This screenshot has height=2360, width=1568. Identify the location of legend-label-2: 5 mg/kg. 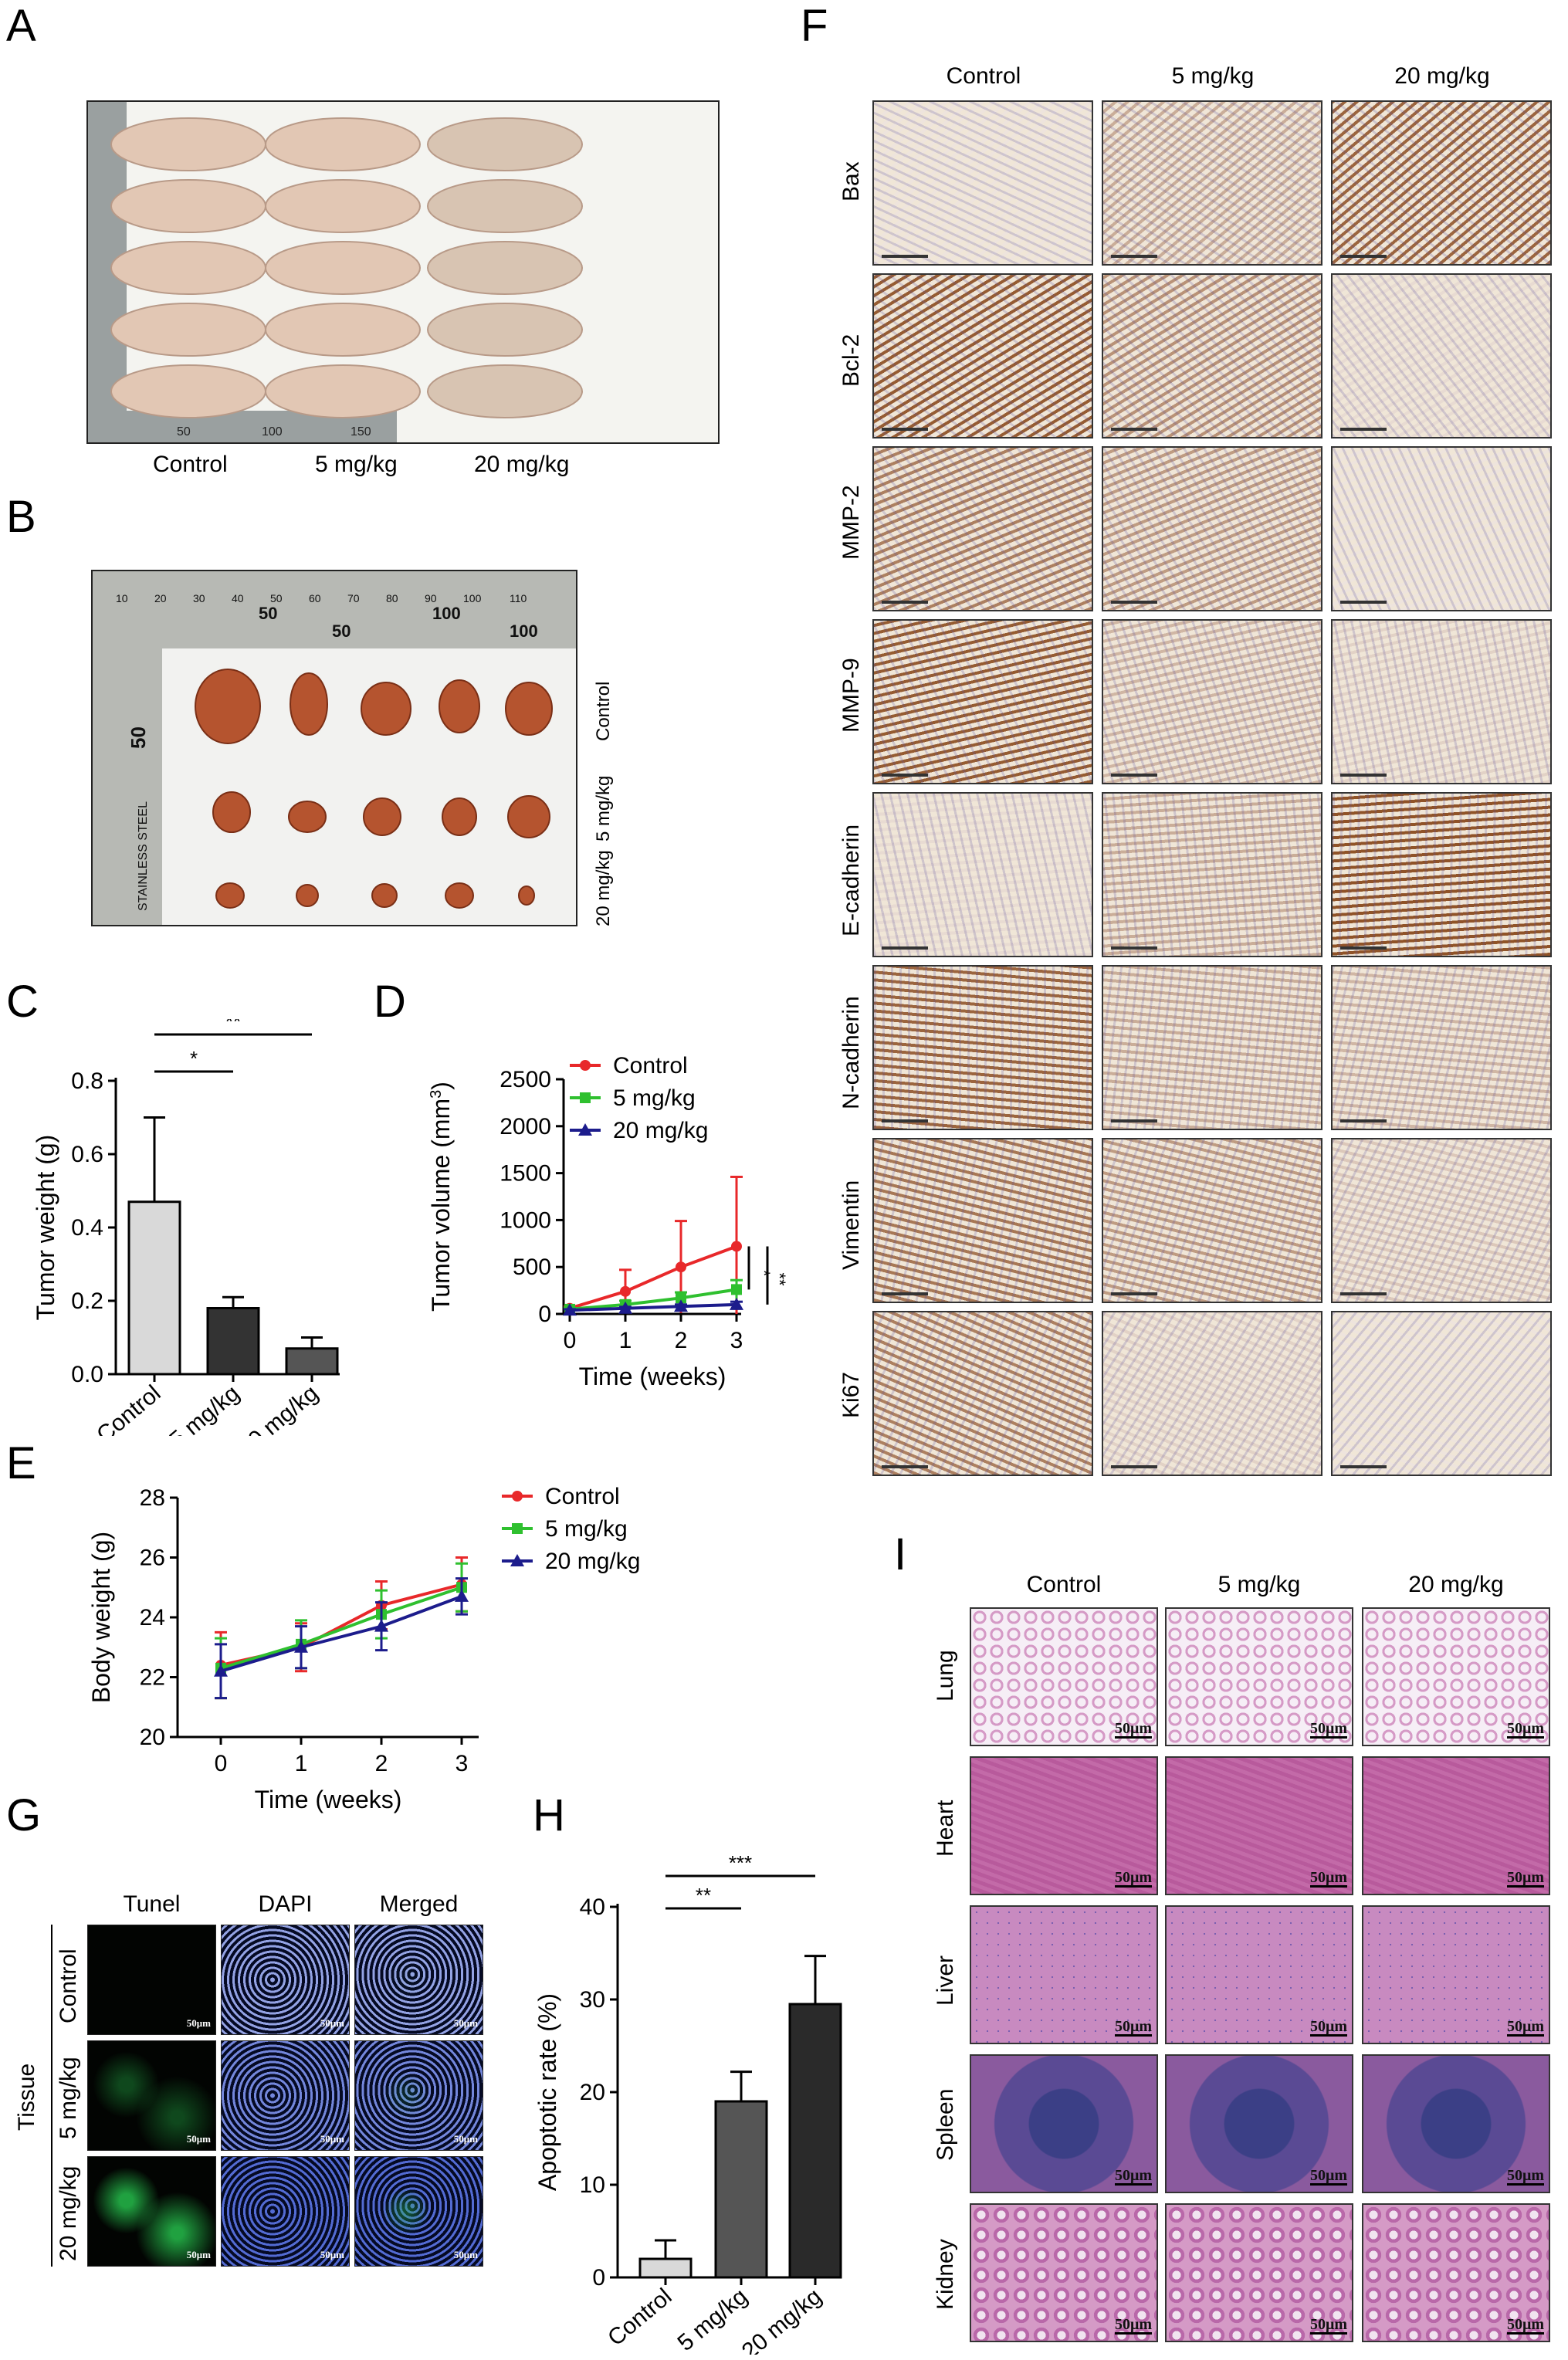
(654, 1098).